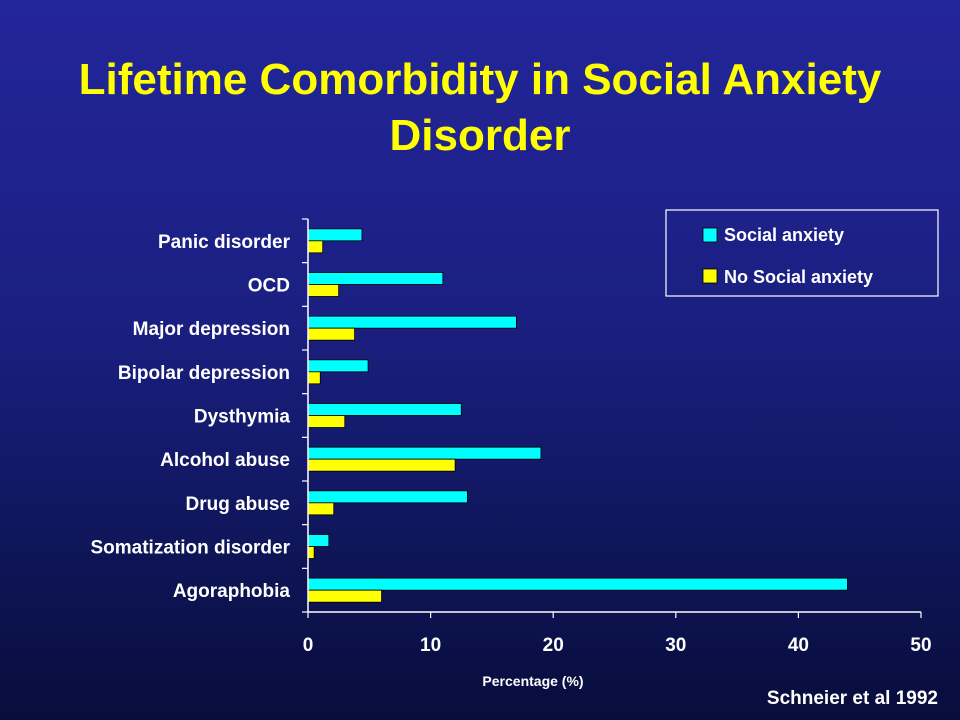  Describe the element at coordinates (798, 645) in the screenshot. I see `x-tick-label: 40` at that location.